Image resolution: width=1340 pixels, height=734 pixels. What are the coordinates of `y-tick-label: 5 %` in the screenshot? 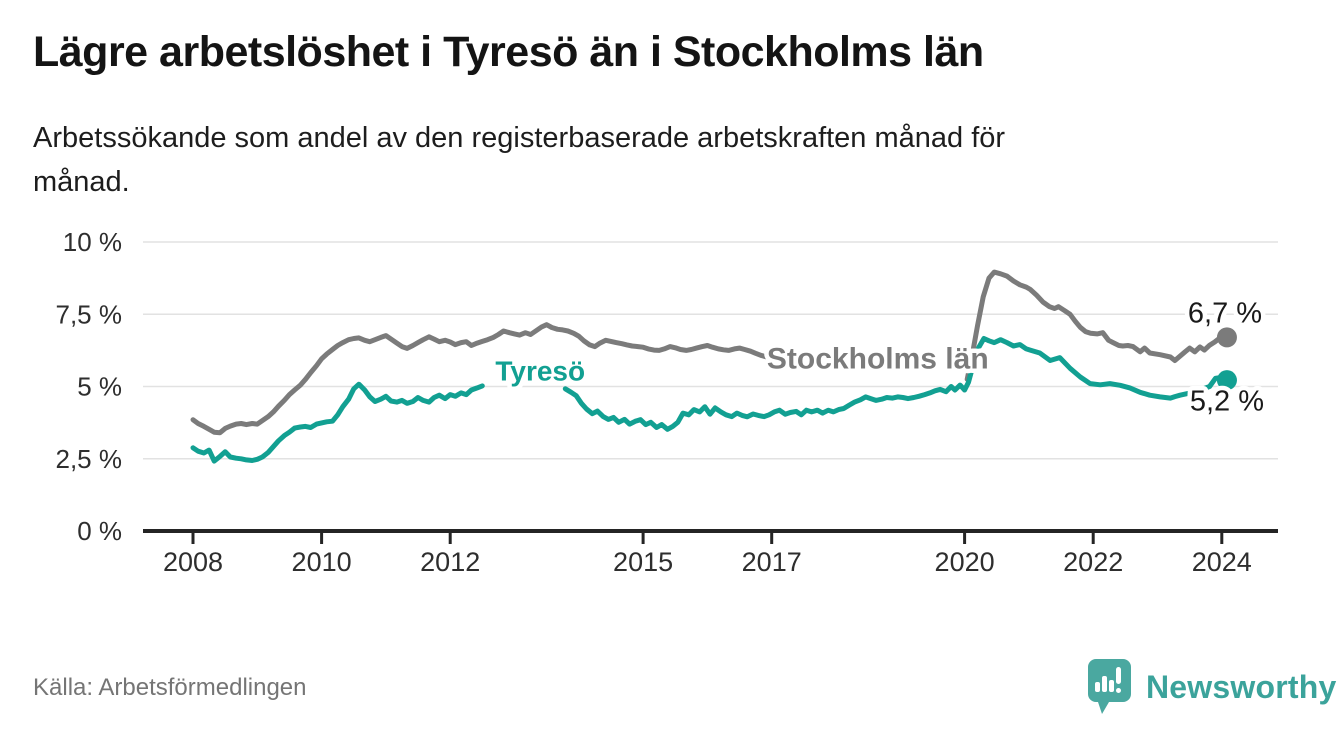 It's located at (99, 387).